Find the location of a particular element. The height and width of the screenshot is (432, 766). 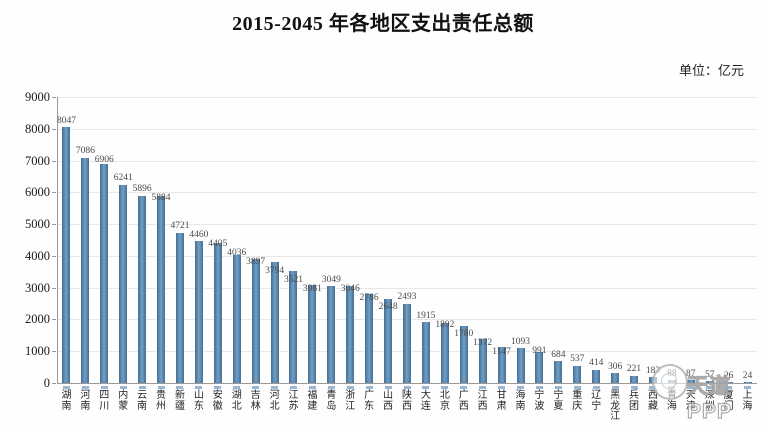

bar-value-label: 6906 is located at coordinates (104, 160).